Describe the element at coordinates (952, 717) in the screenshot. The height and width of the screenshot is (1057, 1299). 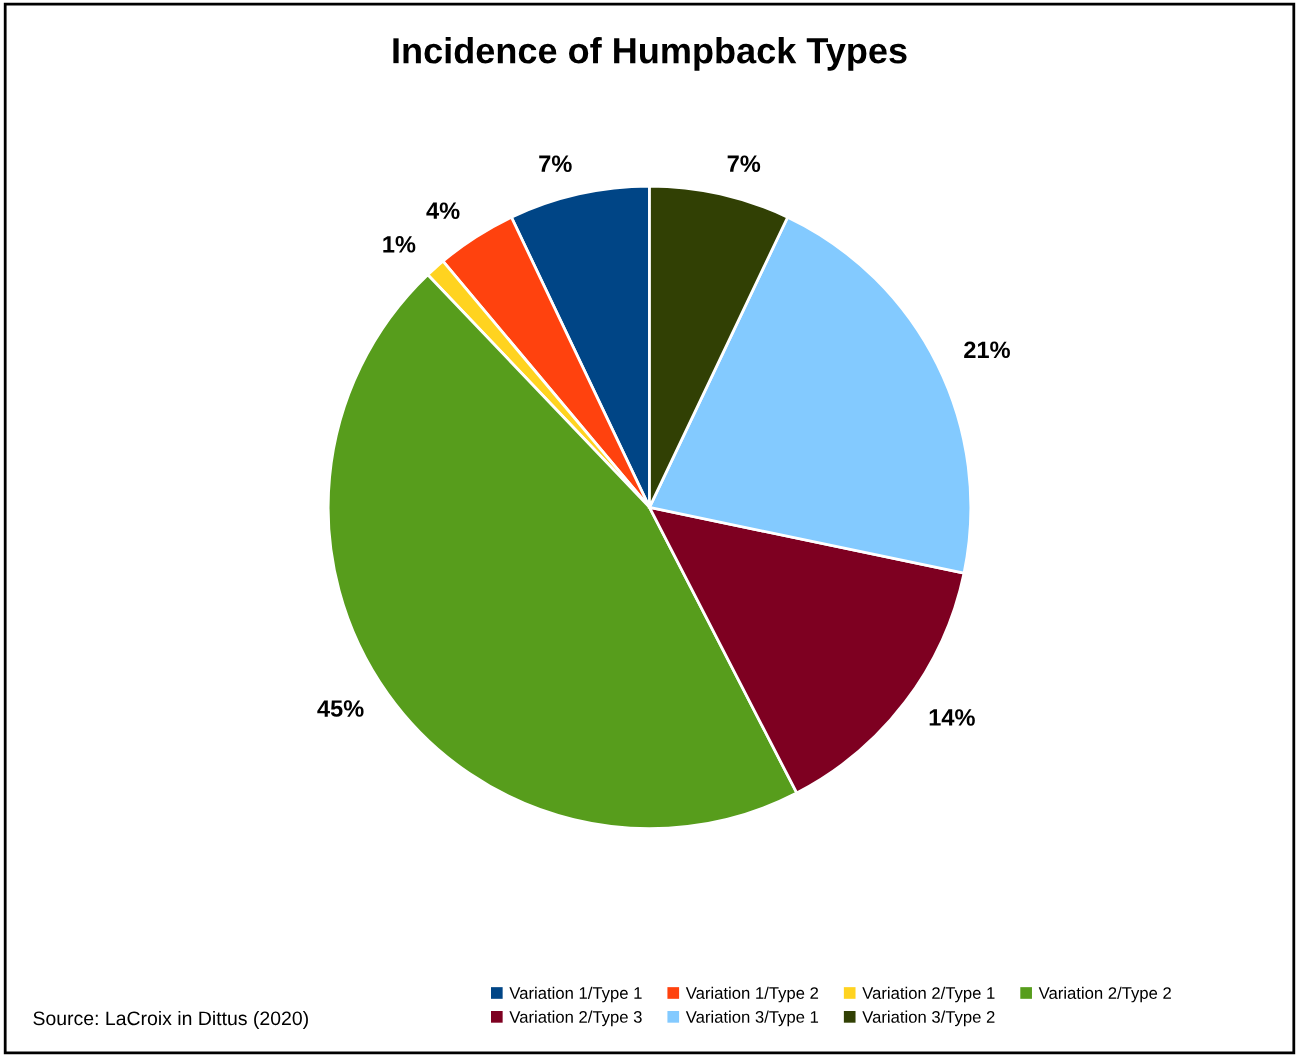
I see `data-label: 14%` at that location.